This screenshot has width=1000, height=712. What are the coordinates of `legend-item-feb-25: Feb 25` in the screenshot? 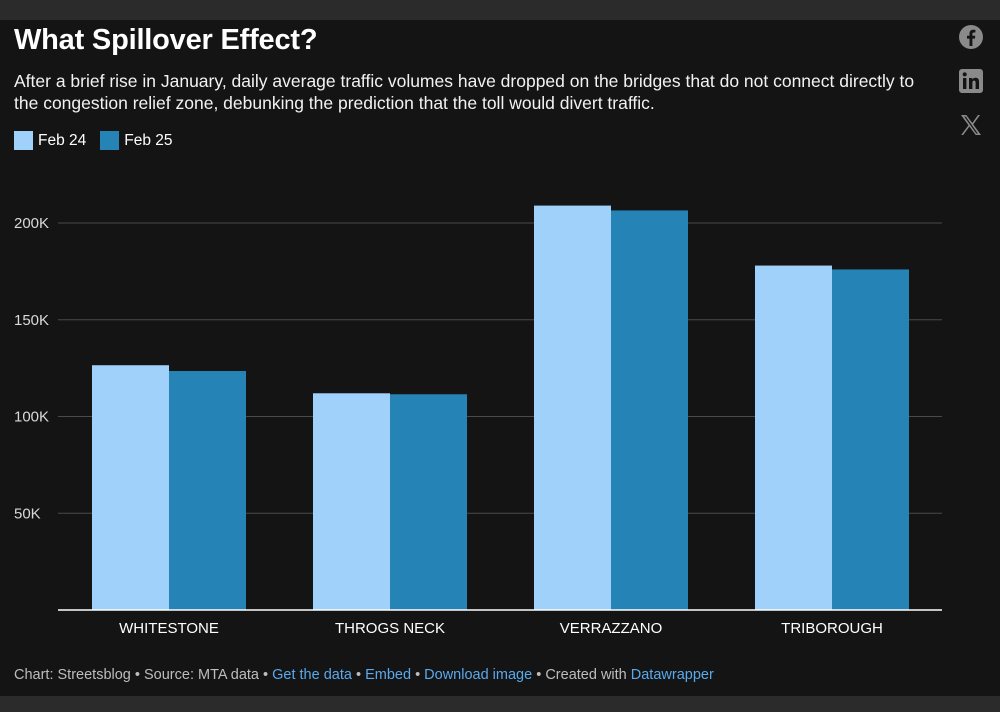 It's located at (136, 140).